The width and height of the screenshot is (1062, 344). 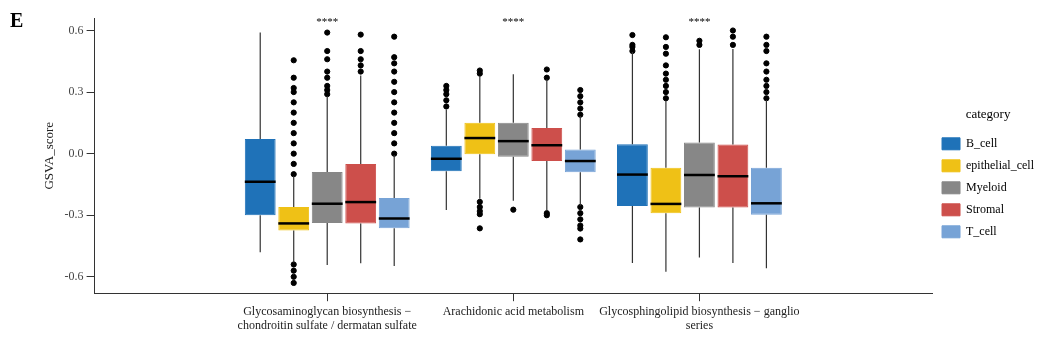 What do you see at coordinates (988, 114) in the screenshot?
I see `legend-title: category` at bounding box center [988, 114].